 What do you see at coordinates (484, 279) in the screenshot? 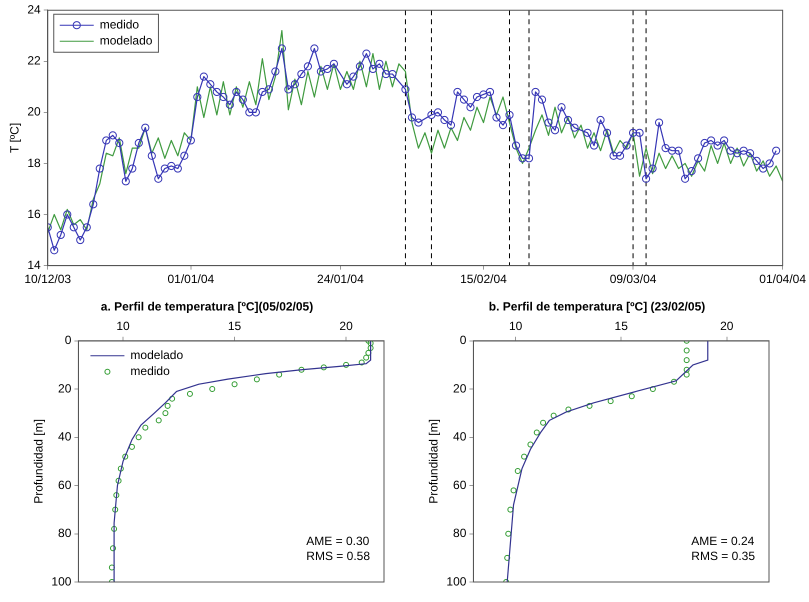
I see `x-tick-label: 15/02/04` at bounding box center [484, 279].